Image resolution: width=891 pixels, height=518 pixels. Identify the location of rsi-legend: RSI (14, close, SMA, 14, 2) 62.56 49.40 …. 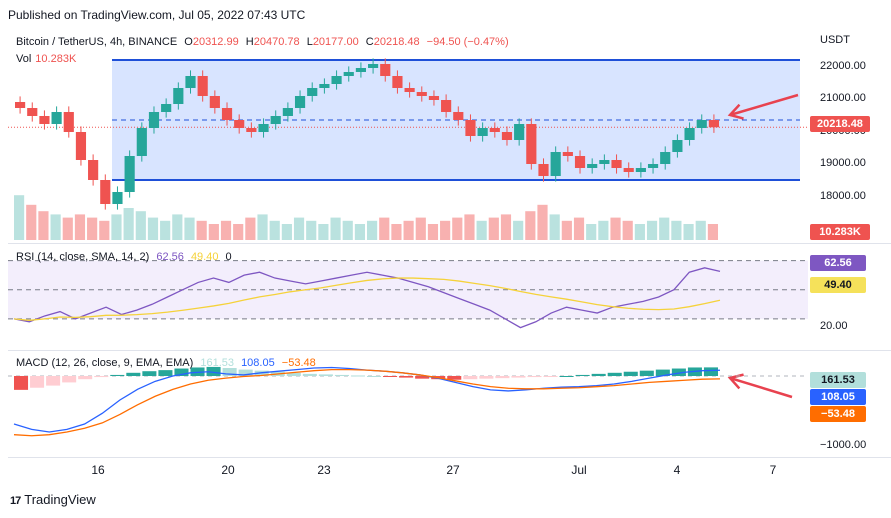
(126, 257).